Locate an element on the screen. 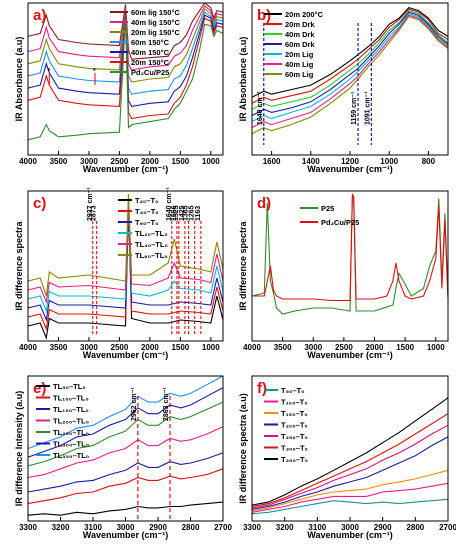 This screenshot has width=456, height=550. legend-label: T₂₀₀–T₀ is located at coordinates (294, 425).